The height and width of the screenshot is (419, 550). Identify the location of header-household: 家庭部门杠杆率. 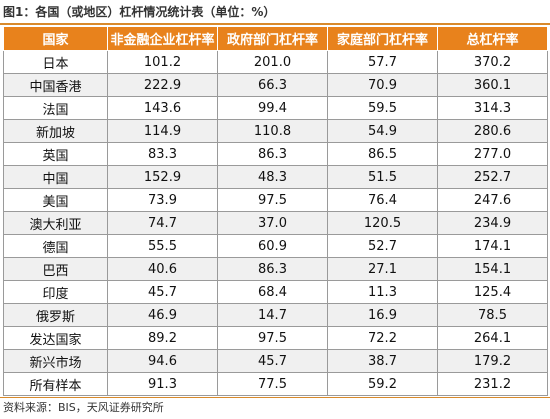
(382, 38).